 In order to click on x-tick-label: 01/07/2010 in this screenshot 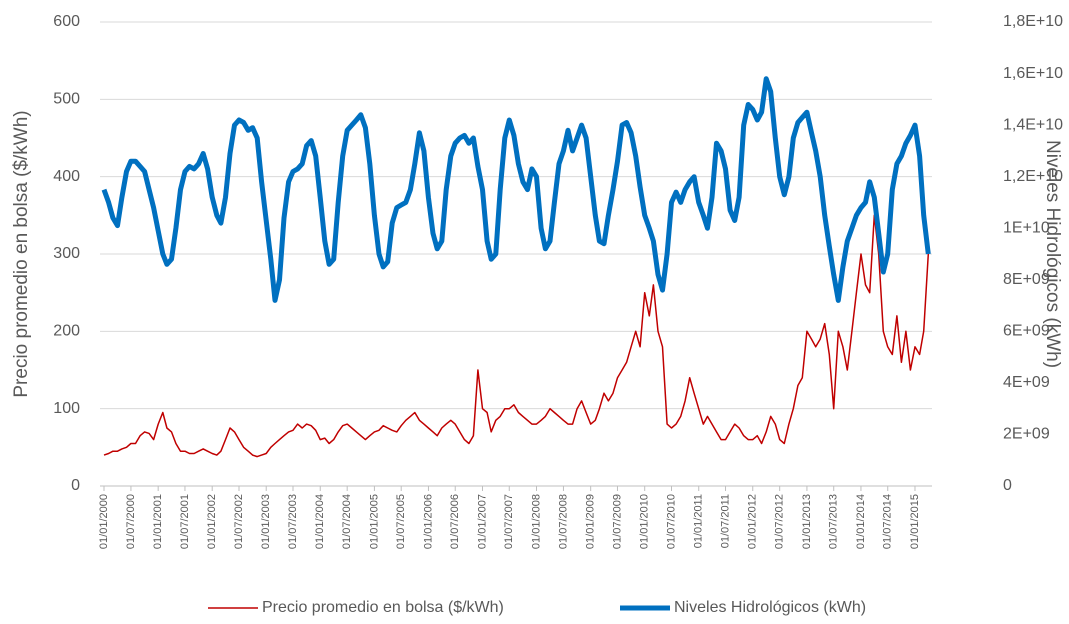, I will do `click(671, 521)`.